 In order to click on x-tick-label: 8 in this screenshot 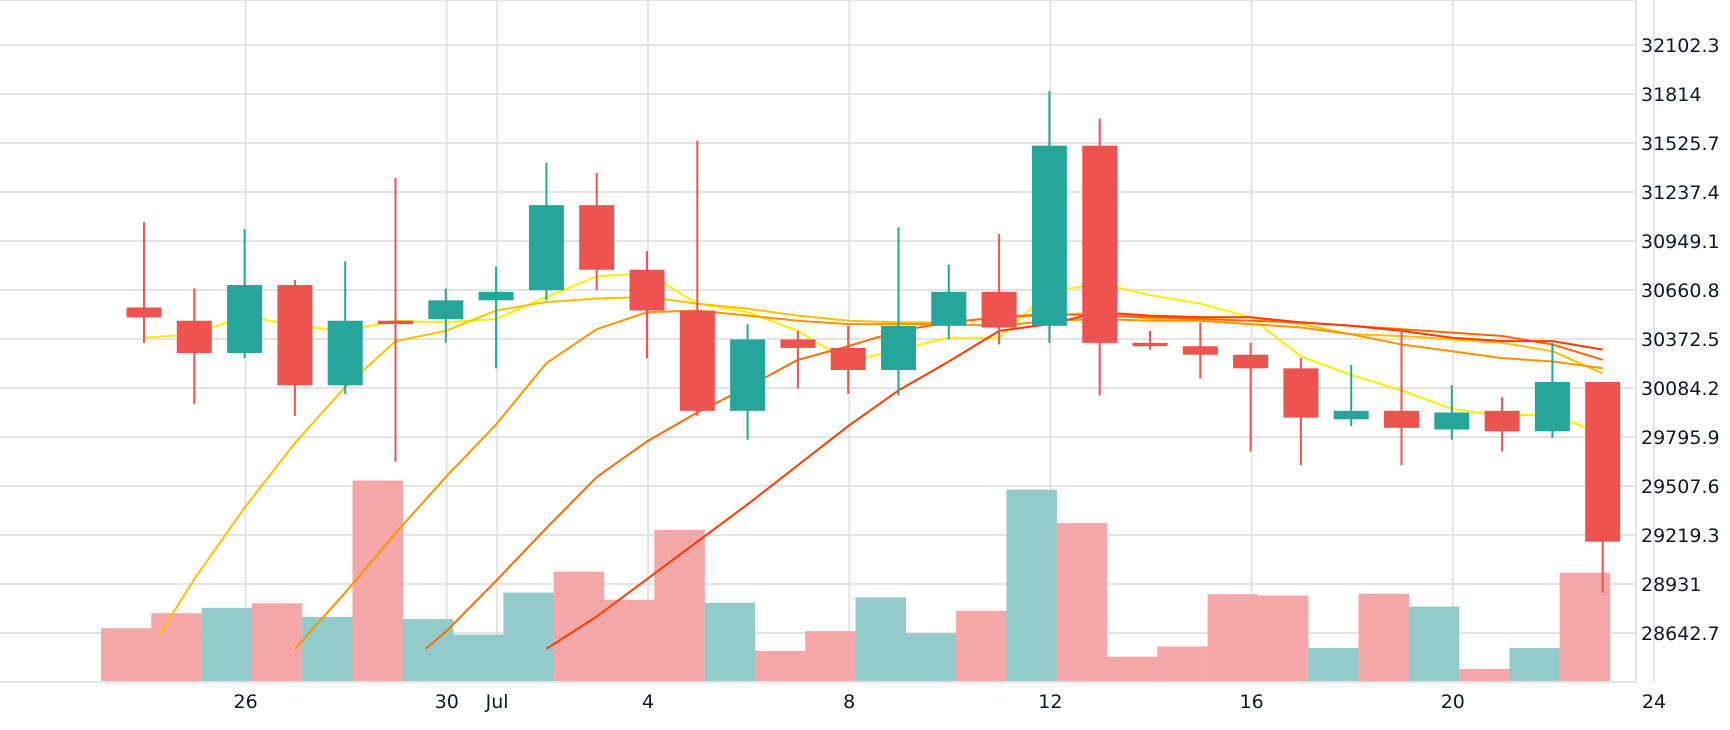, I will do `click(849, 702)`.